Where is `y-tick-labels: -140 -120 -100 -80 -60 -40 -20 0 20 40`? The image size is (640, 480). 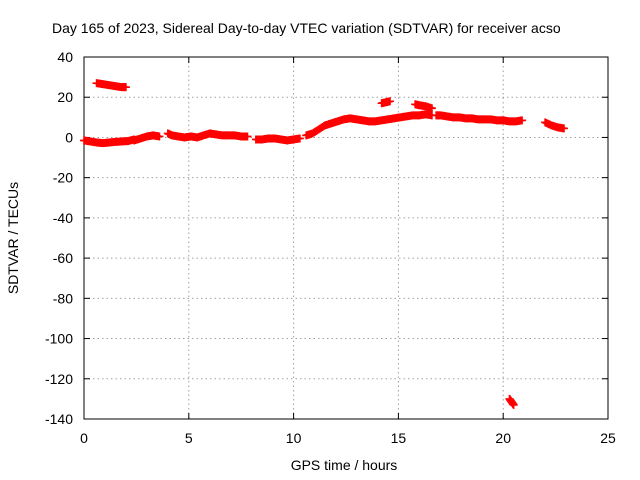
y-tick-labels: -140 -120 -100 -80 -60 -40 -20 0 20 40 is located at coordinates (59, 238).